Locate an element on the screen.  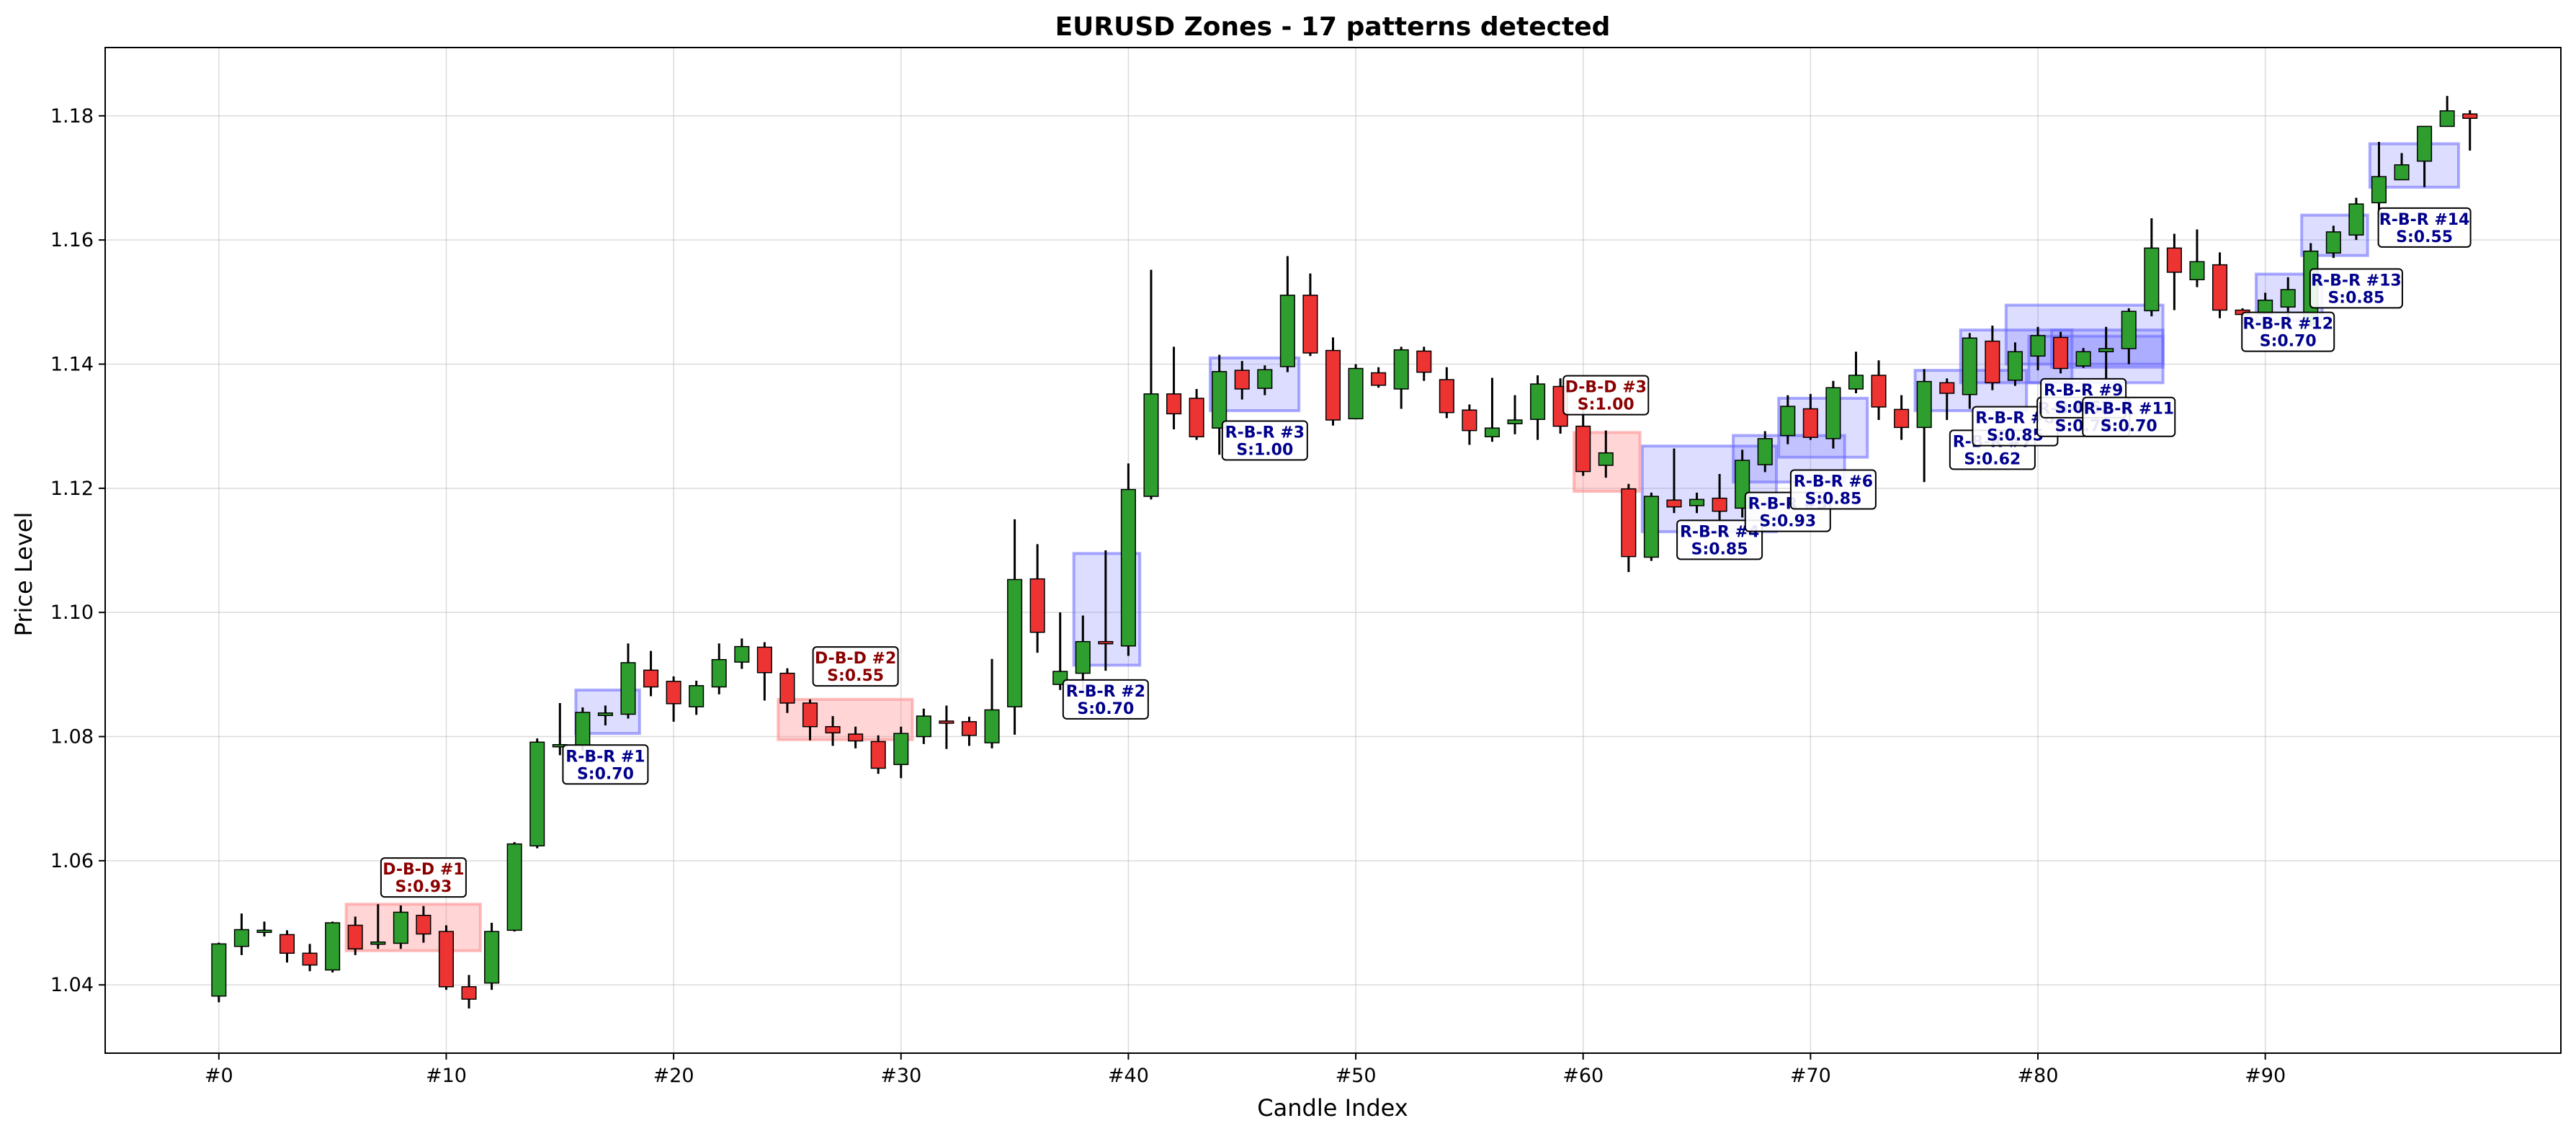
annotation-label: D-B-D #3 is located at coordinates (1606, 388).